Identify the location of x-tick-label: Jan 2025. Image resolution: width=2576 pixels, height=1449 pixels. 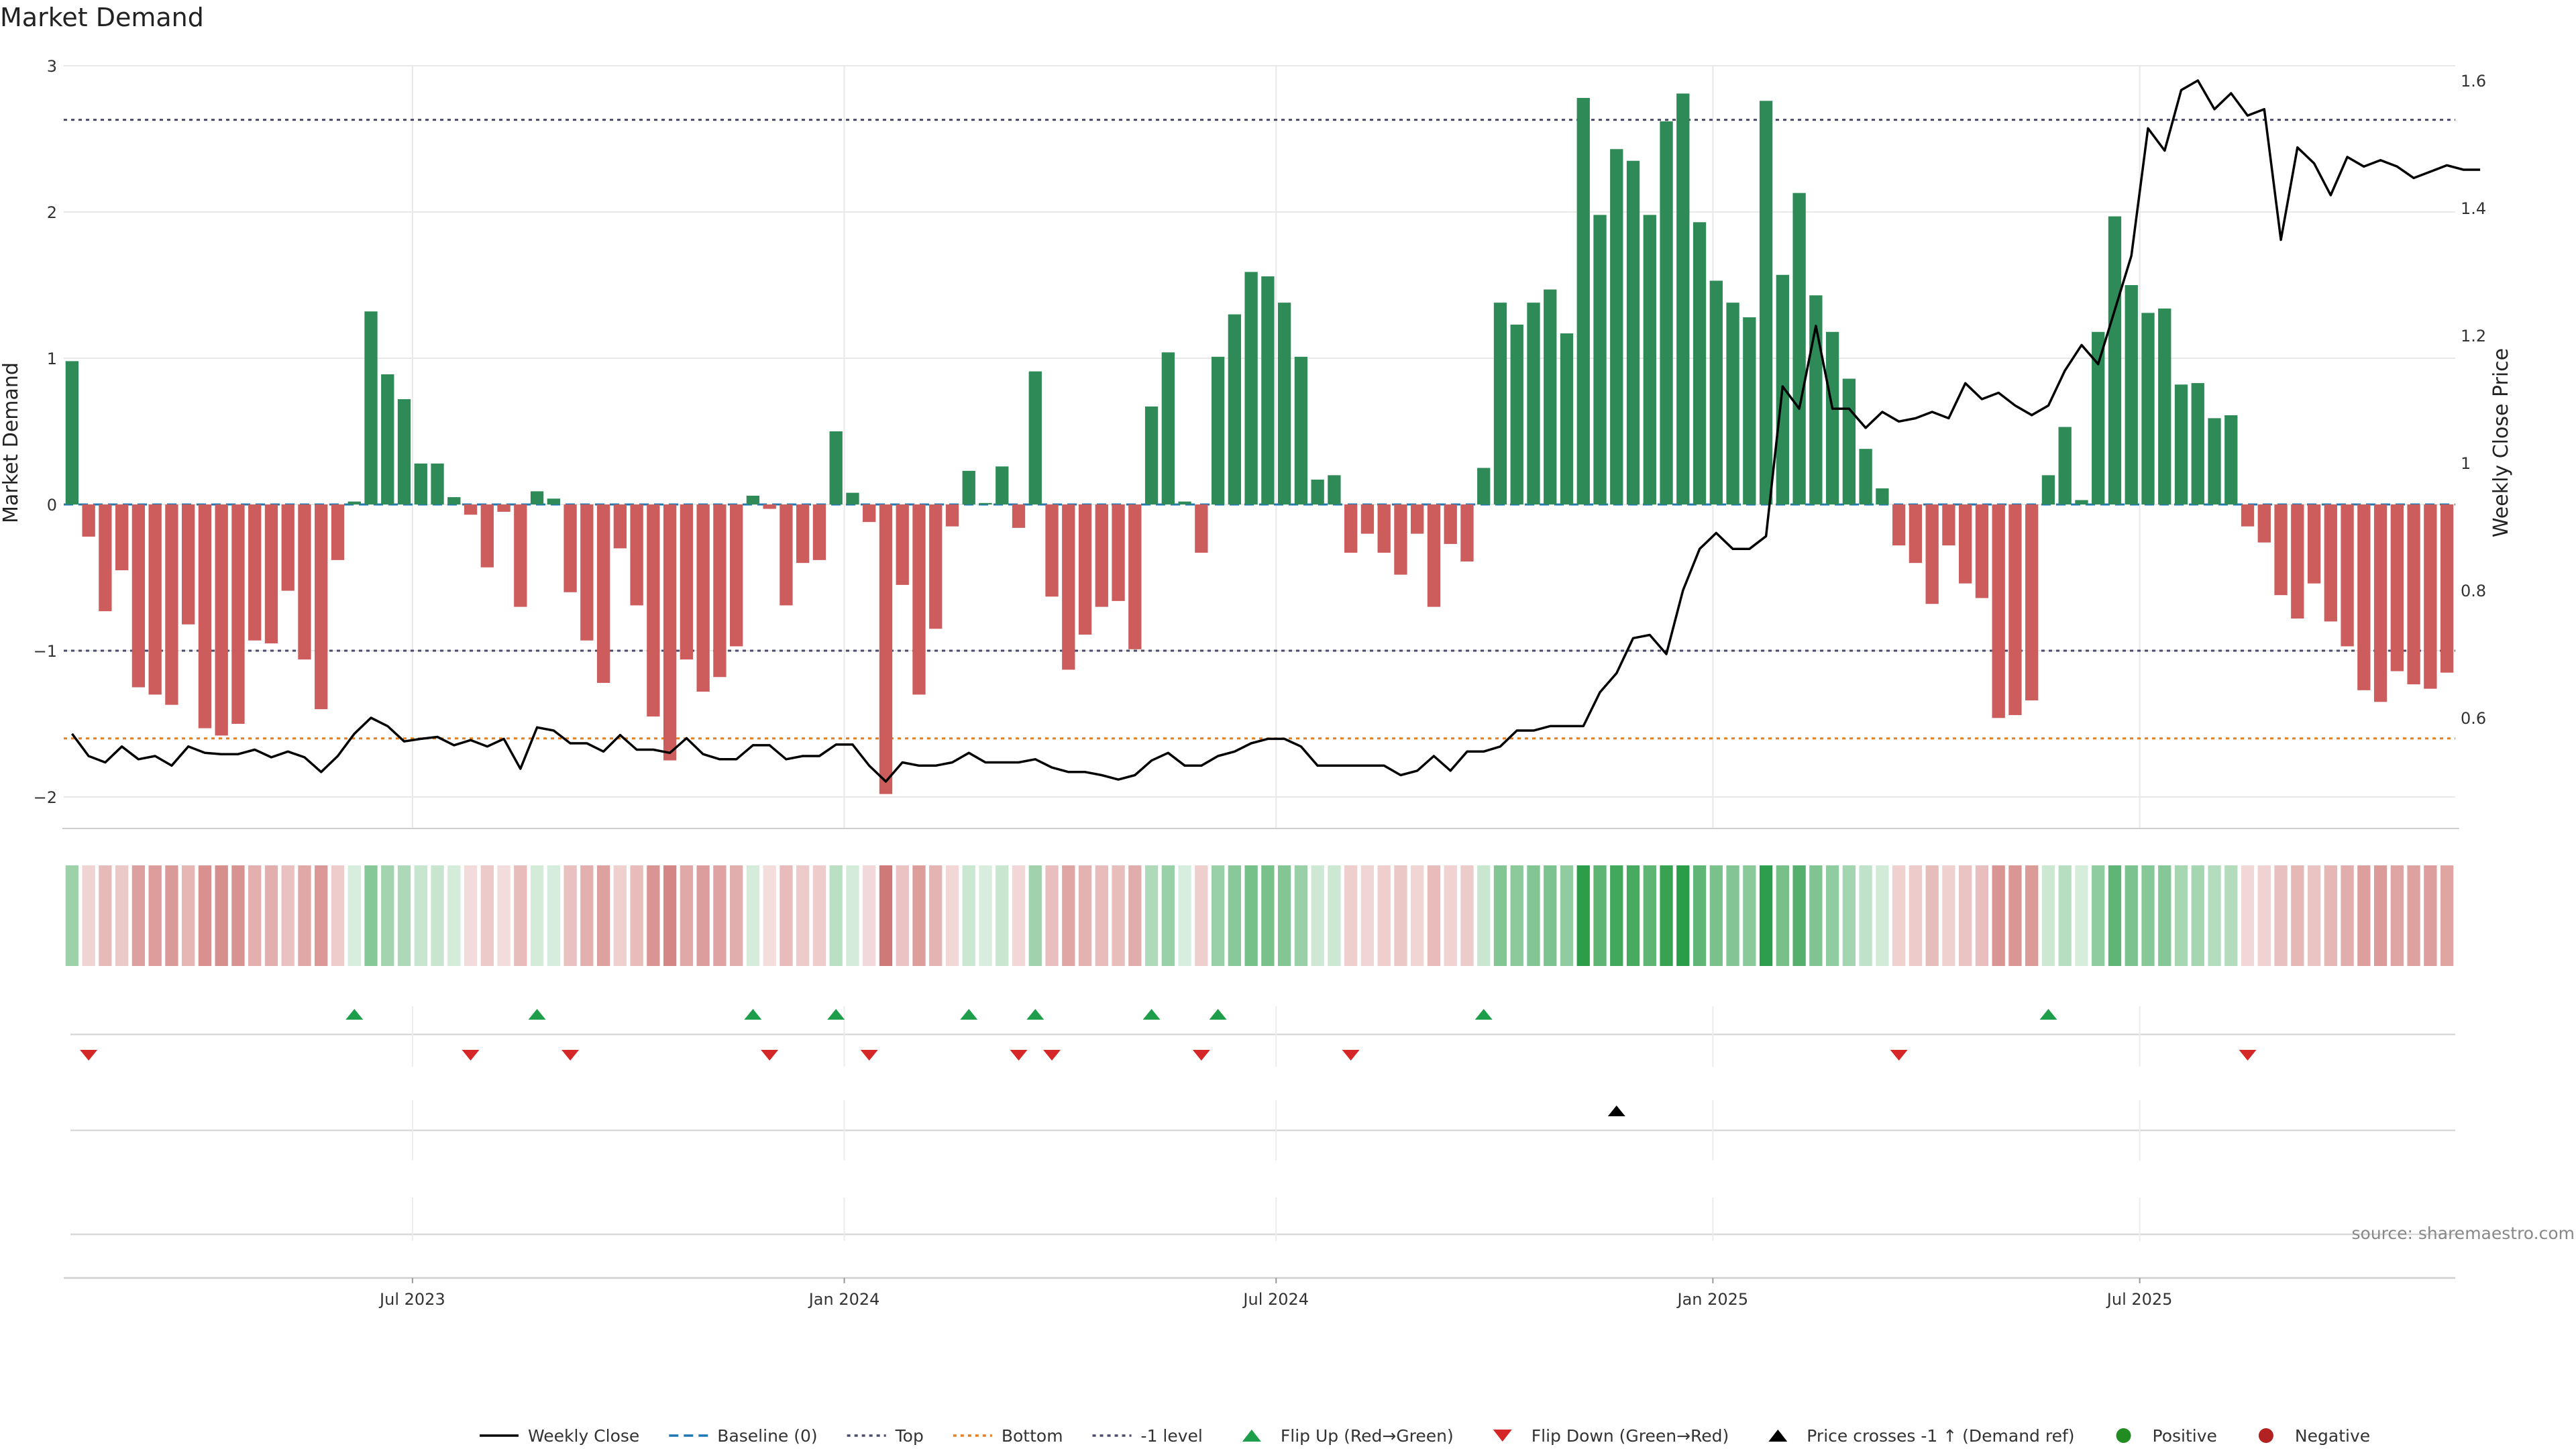
(1712, 1299).